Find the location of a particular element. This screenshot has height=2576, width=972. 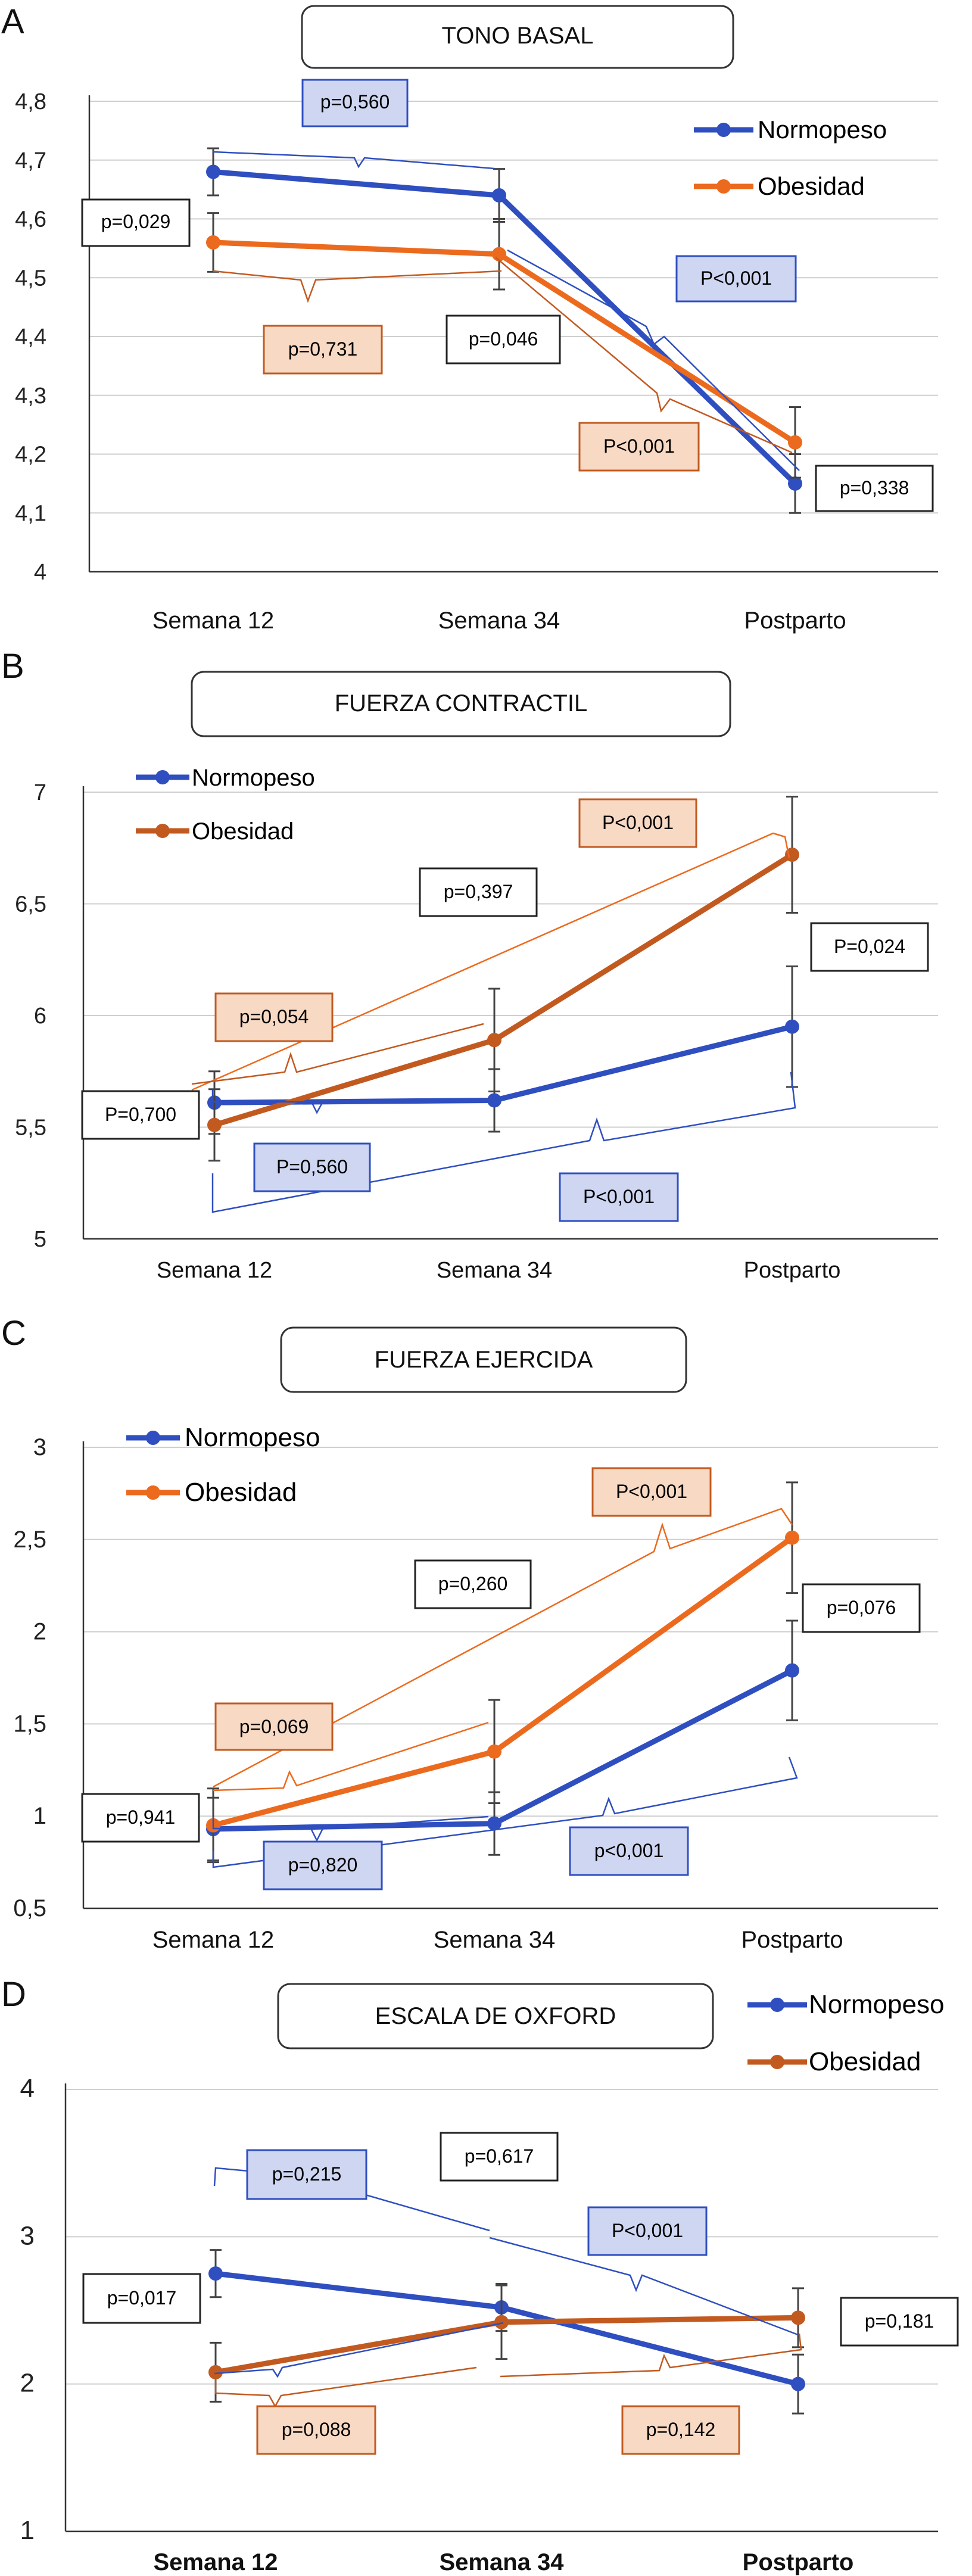

svg-text: P=0,560 is located at coordinates (312, 1167).